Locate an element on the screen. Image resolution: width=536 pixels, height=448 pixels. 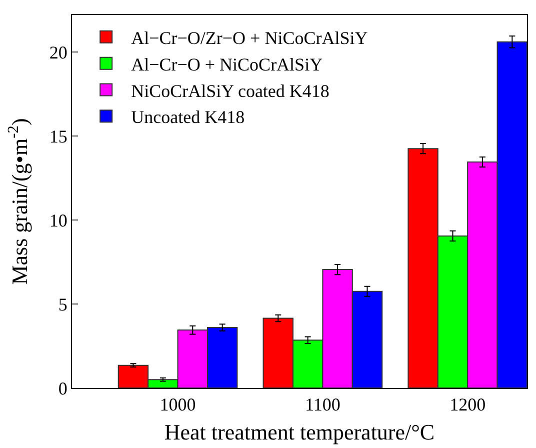
legend-label: Uncoated K418 is located at coordinates (188, 117).